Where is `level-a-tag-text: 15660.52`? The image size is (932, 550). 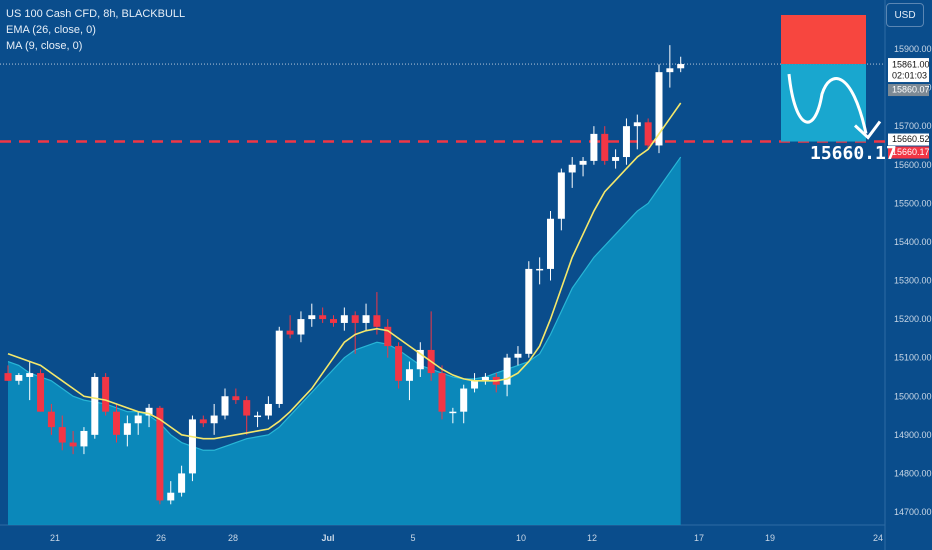 level-a-tag-text: 15660.52 is located at coordinates (911, 139).